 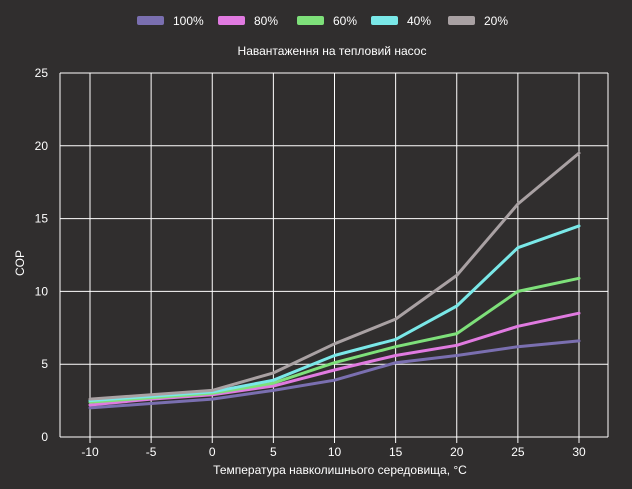 I want to click on y-axis-ticks: 0 5 10 15 20 25, so click(x=42, y=255).